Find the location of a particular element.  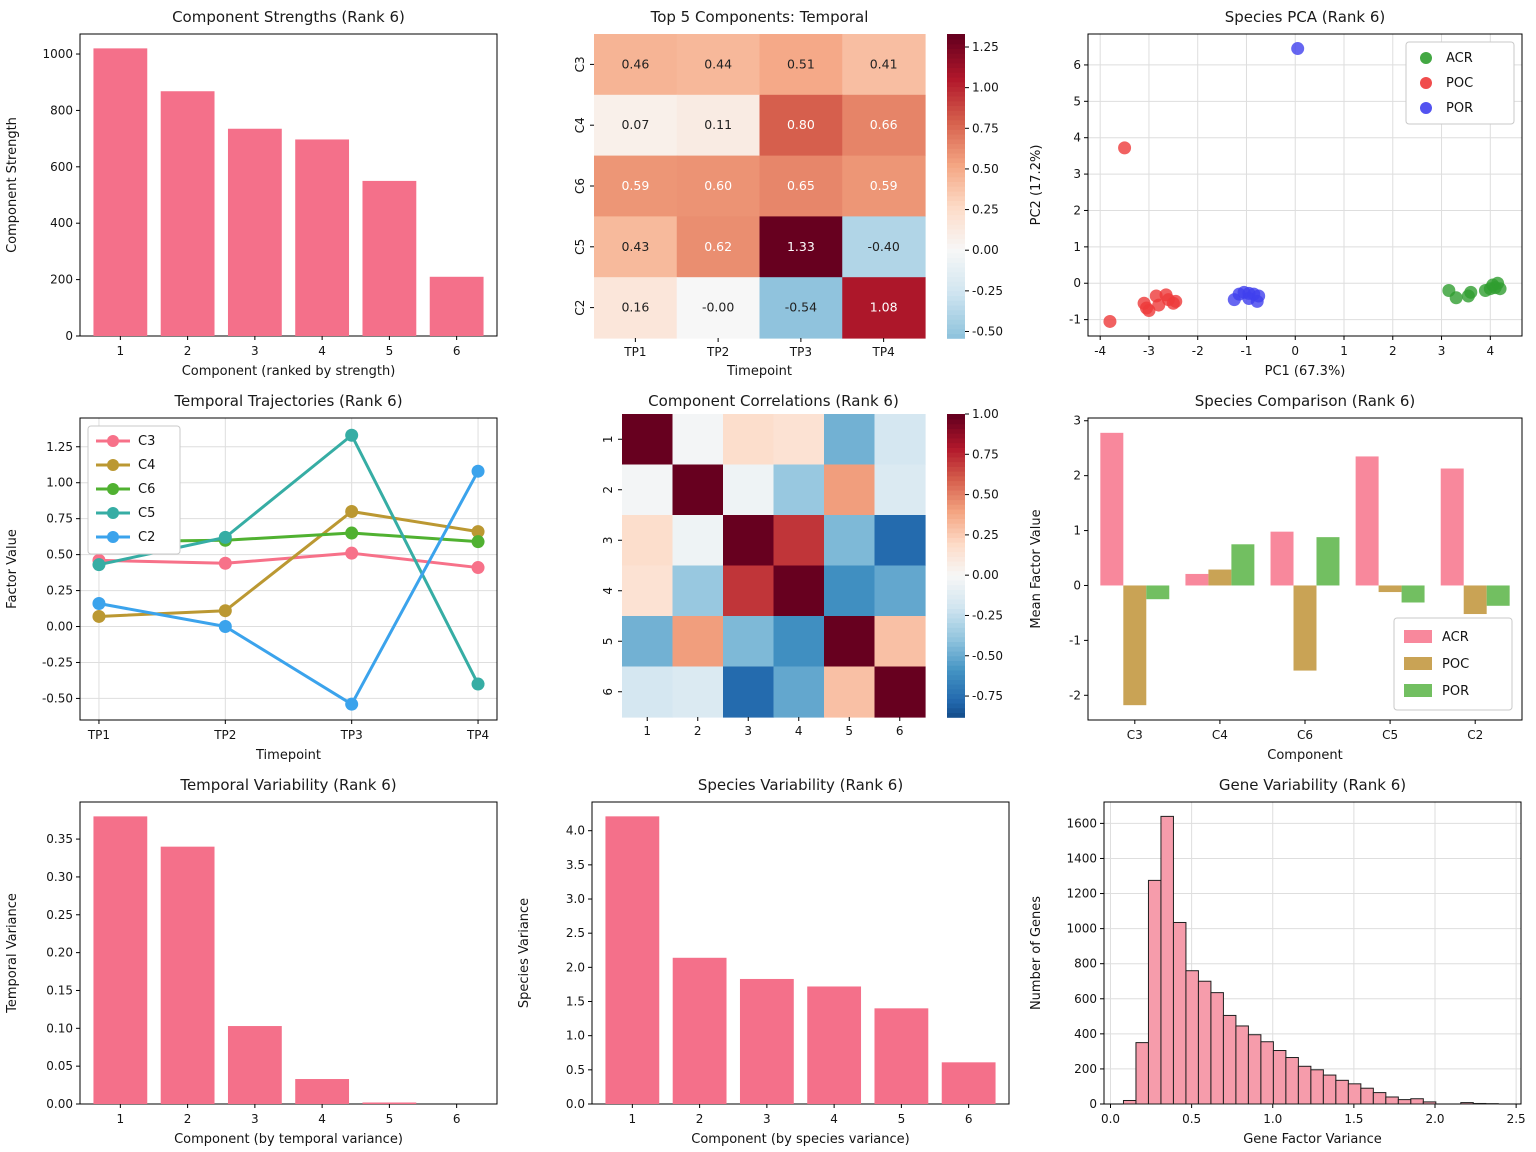

svg-text: -3 is located at coordinates (1149, 351).